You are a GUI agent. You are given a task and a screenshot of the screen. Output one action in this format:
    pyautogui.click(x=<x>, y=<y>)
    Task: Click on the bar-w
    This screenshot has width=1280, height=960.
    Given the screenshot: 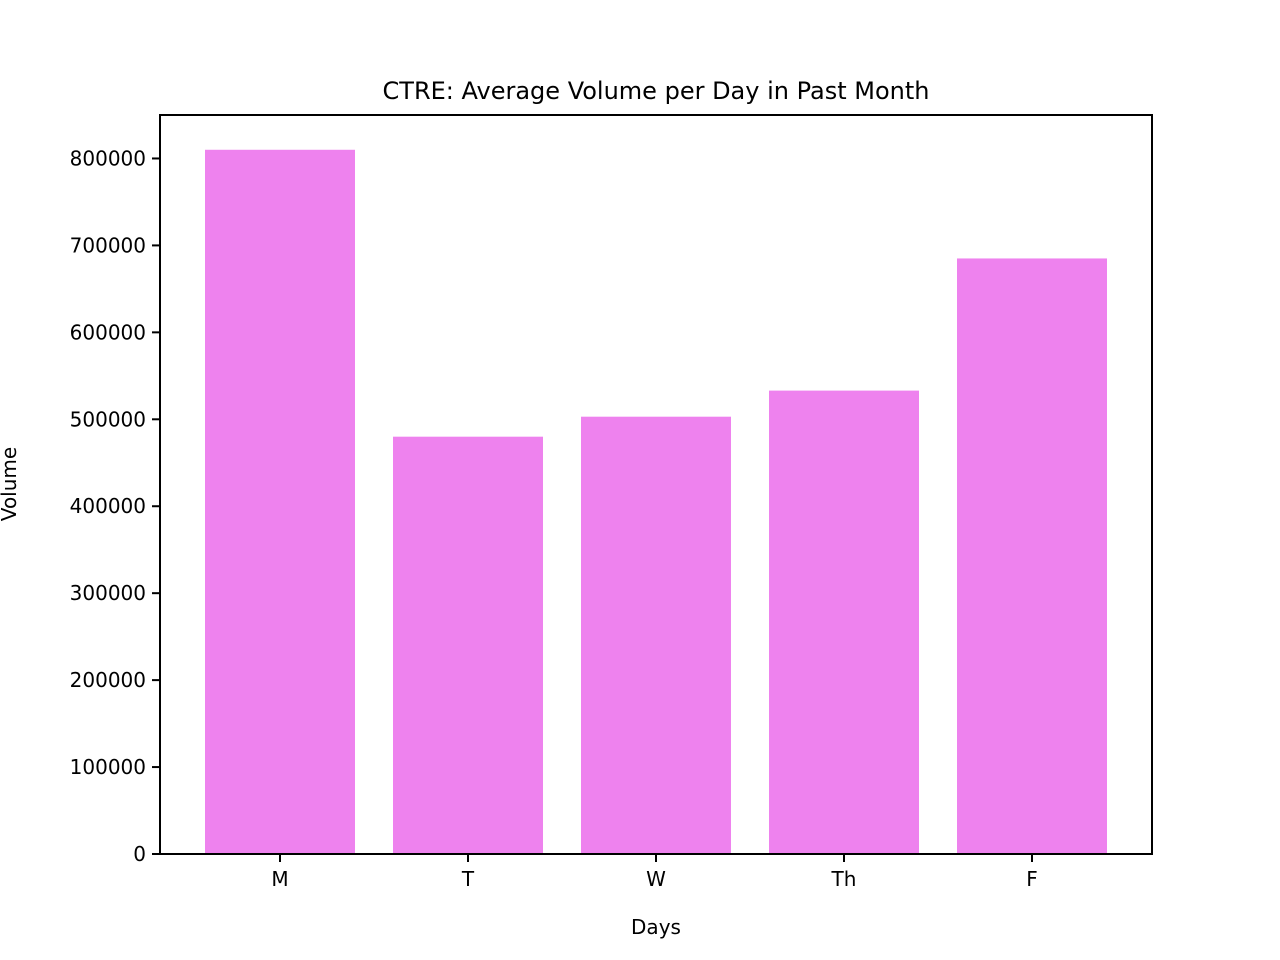 What is the action you would take?
    pyautogui.click(x=656, y=635)
    